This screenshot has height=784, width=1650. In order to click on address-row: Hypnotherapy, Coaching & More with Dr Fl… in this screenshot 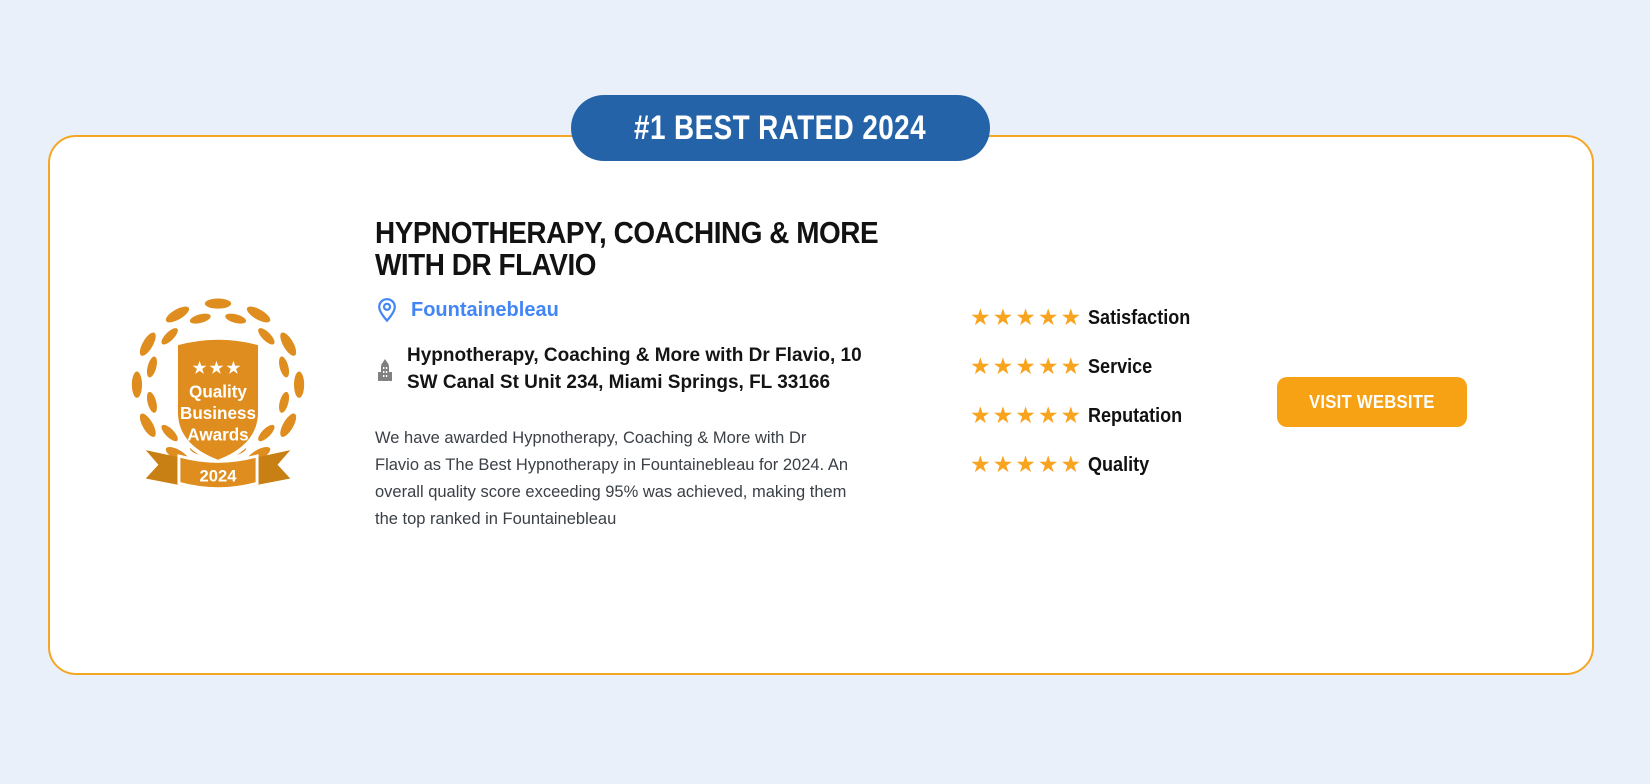, I will do `click(621, 370)`.